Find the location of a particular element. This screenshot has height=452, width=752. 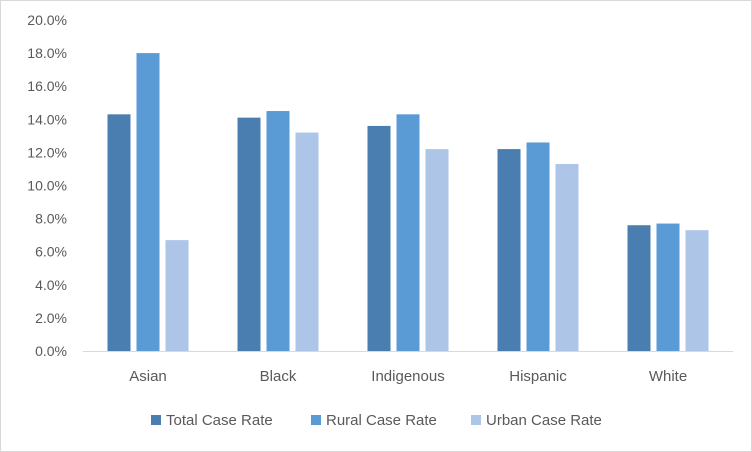

bar-urban-case-rate-white is located at coordinates (697, 290).